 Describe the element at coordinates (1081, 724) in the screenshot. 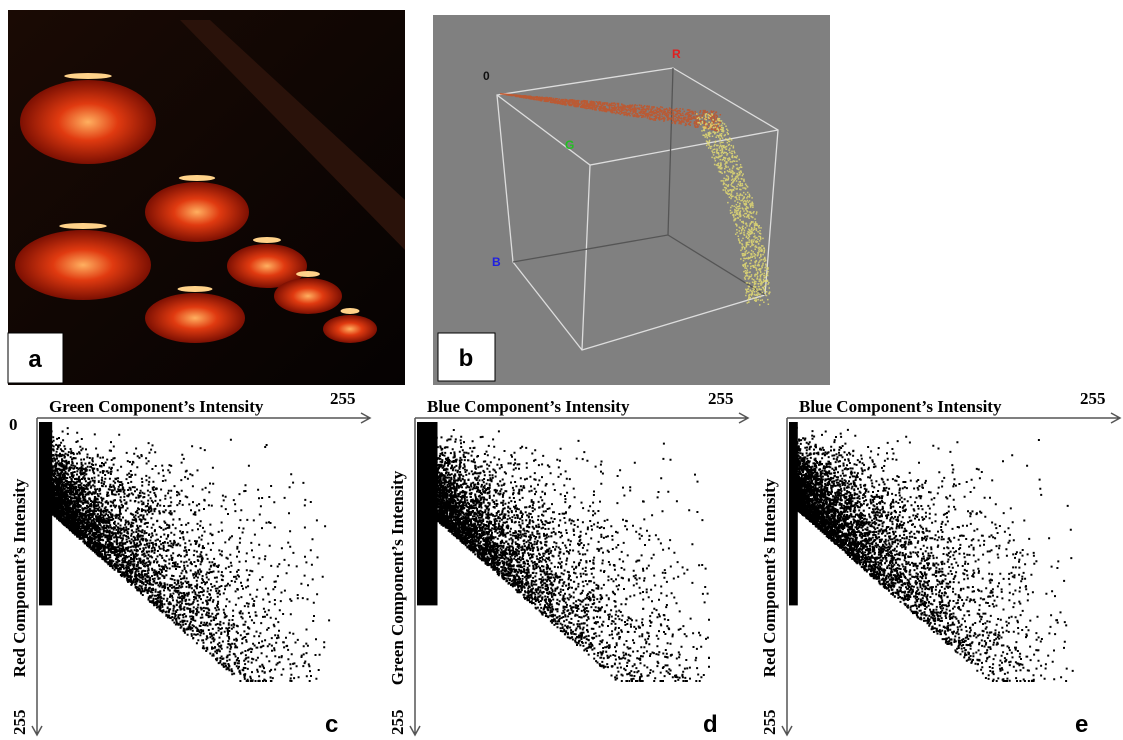

I see `panel-label: e` at that location.